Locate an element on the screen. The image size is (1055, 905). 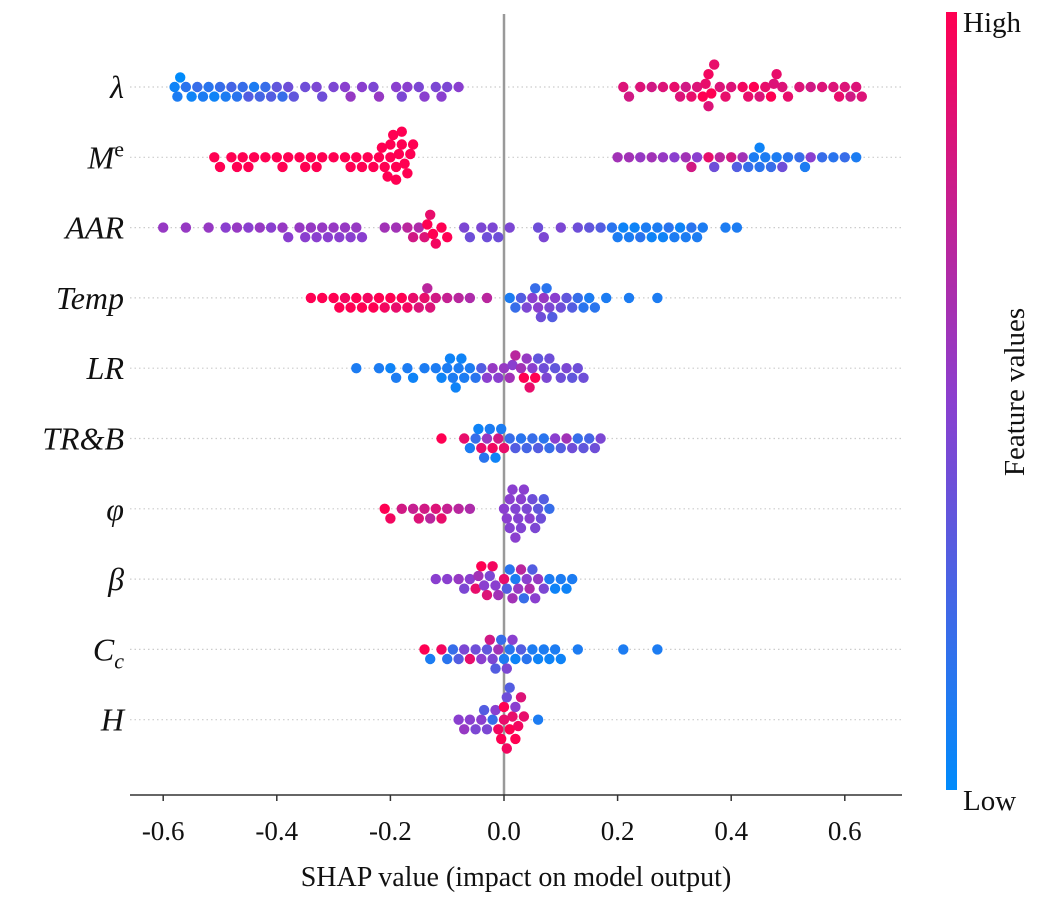
x-tick-label: -0.2 is located at coordinates (390, 831).